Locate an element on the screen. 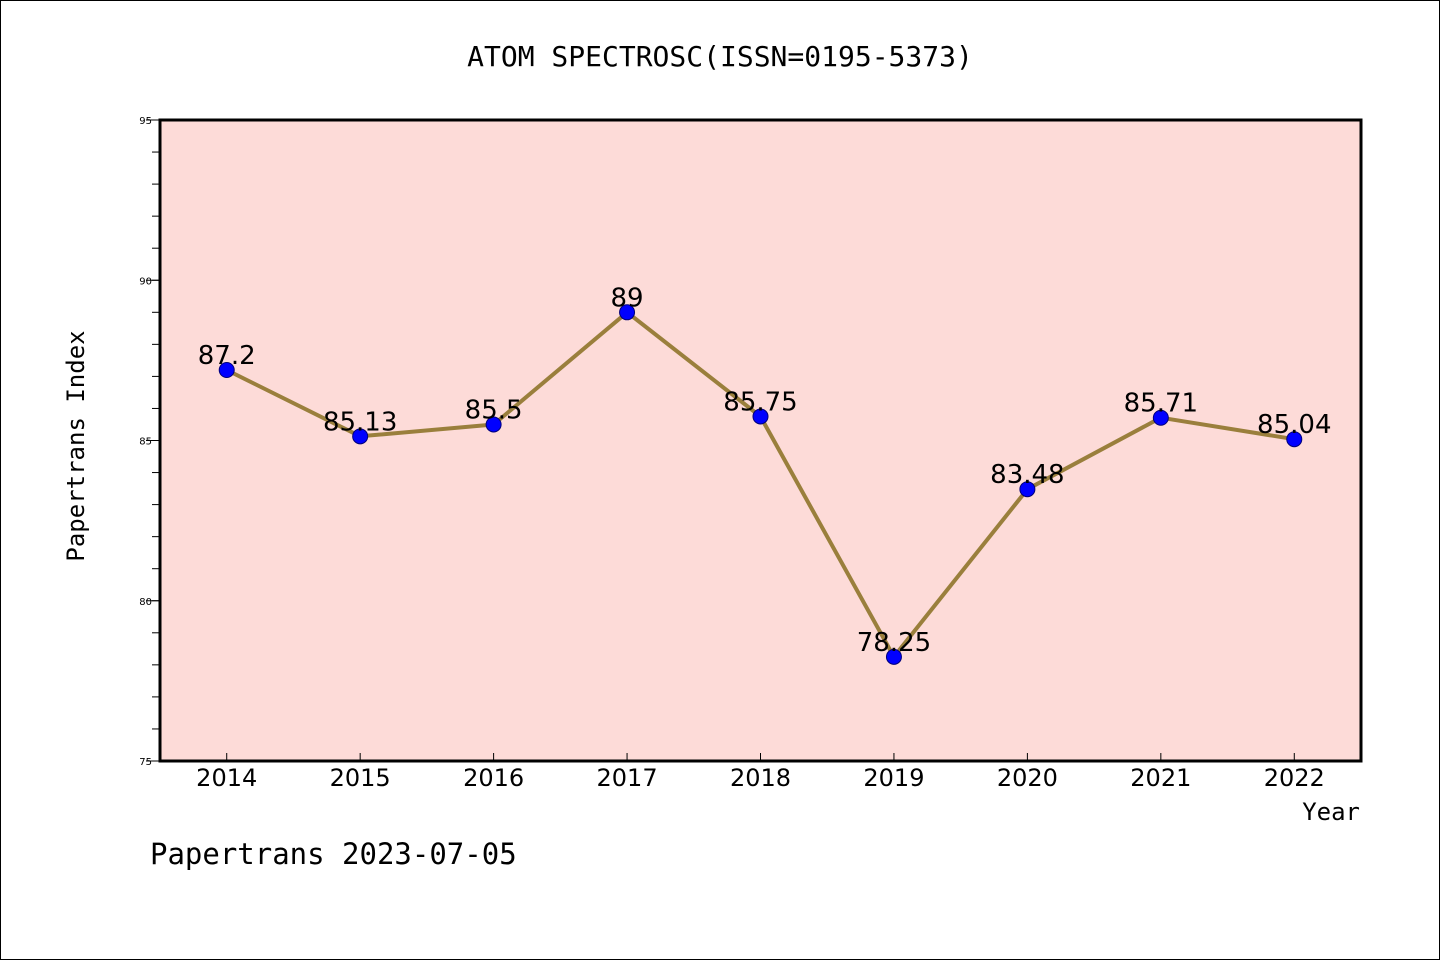 This screenshot has width=1440, height=960. x-tick-label: 2019 is located at coordinates (893, 778).